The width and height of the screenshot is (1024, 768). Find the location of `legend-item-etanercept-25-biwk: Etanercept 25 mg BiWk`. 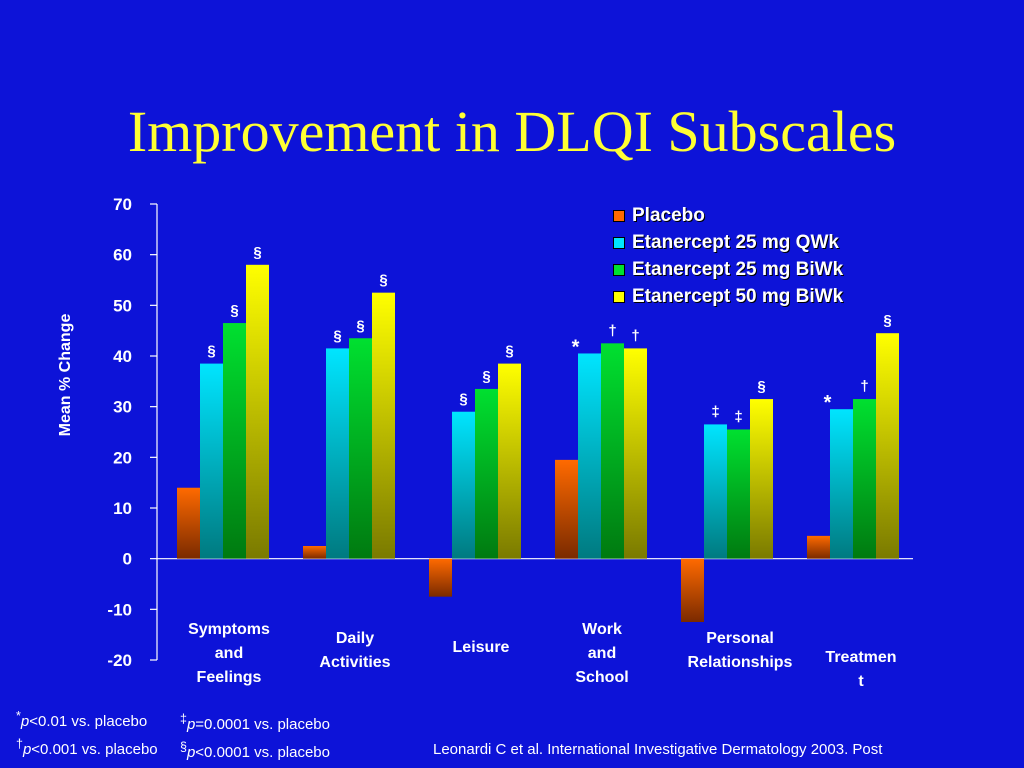

legend-item-etanercept-25-biwk: Etanercept 25 mg BiWk is located at coordinates (728, 269).